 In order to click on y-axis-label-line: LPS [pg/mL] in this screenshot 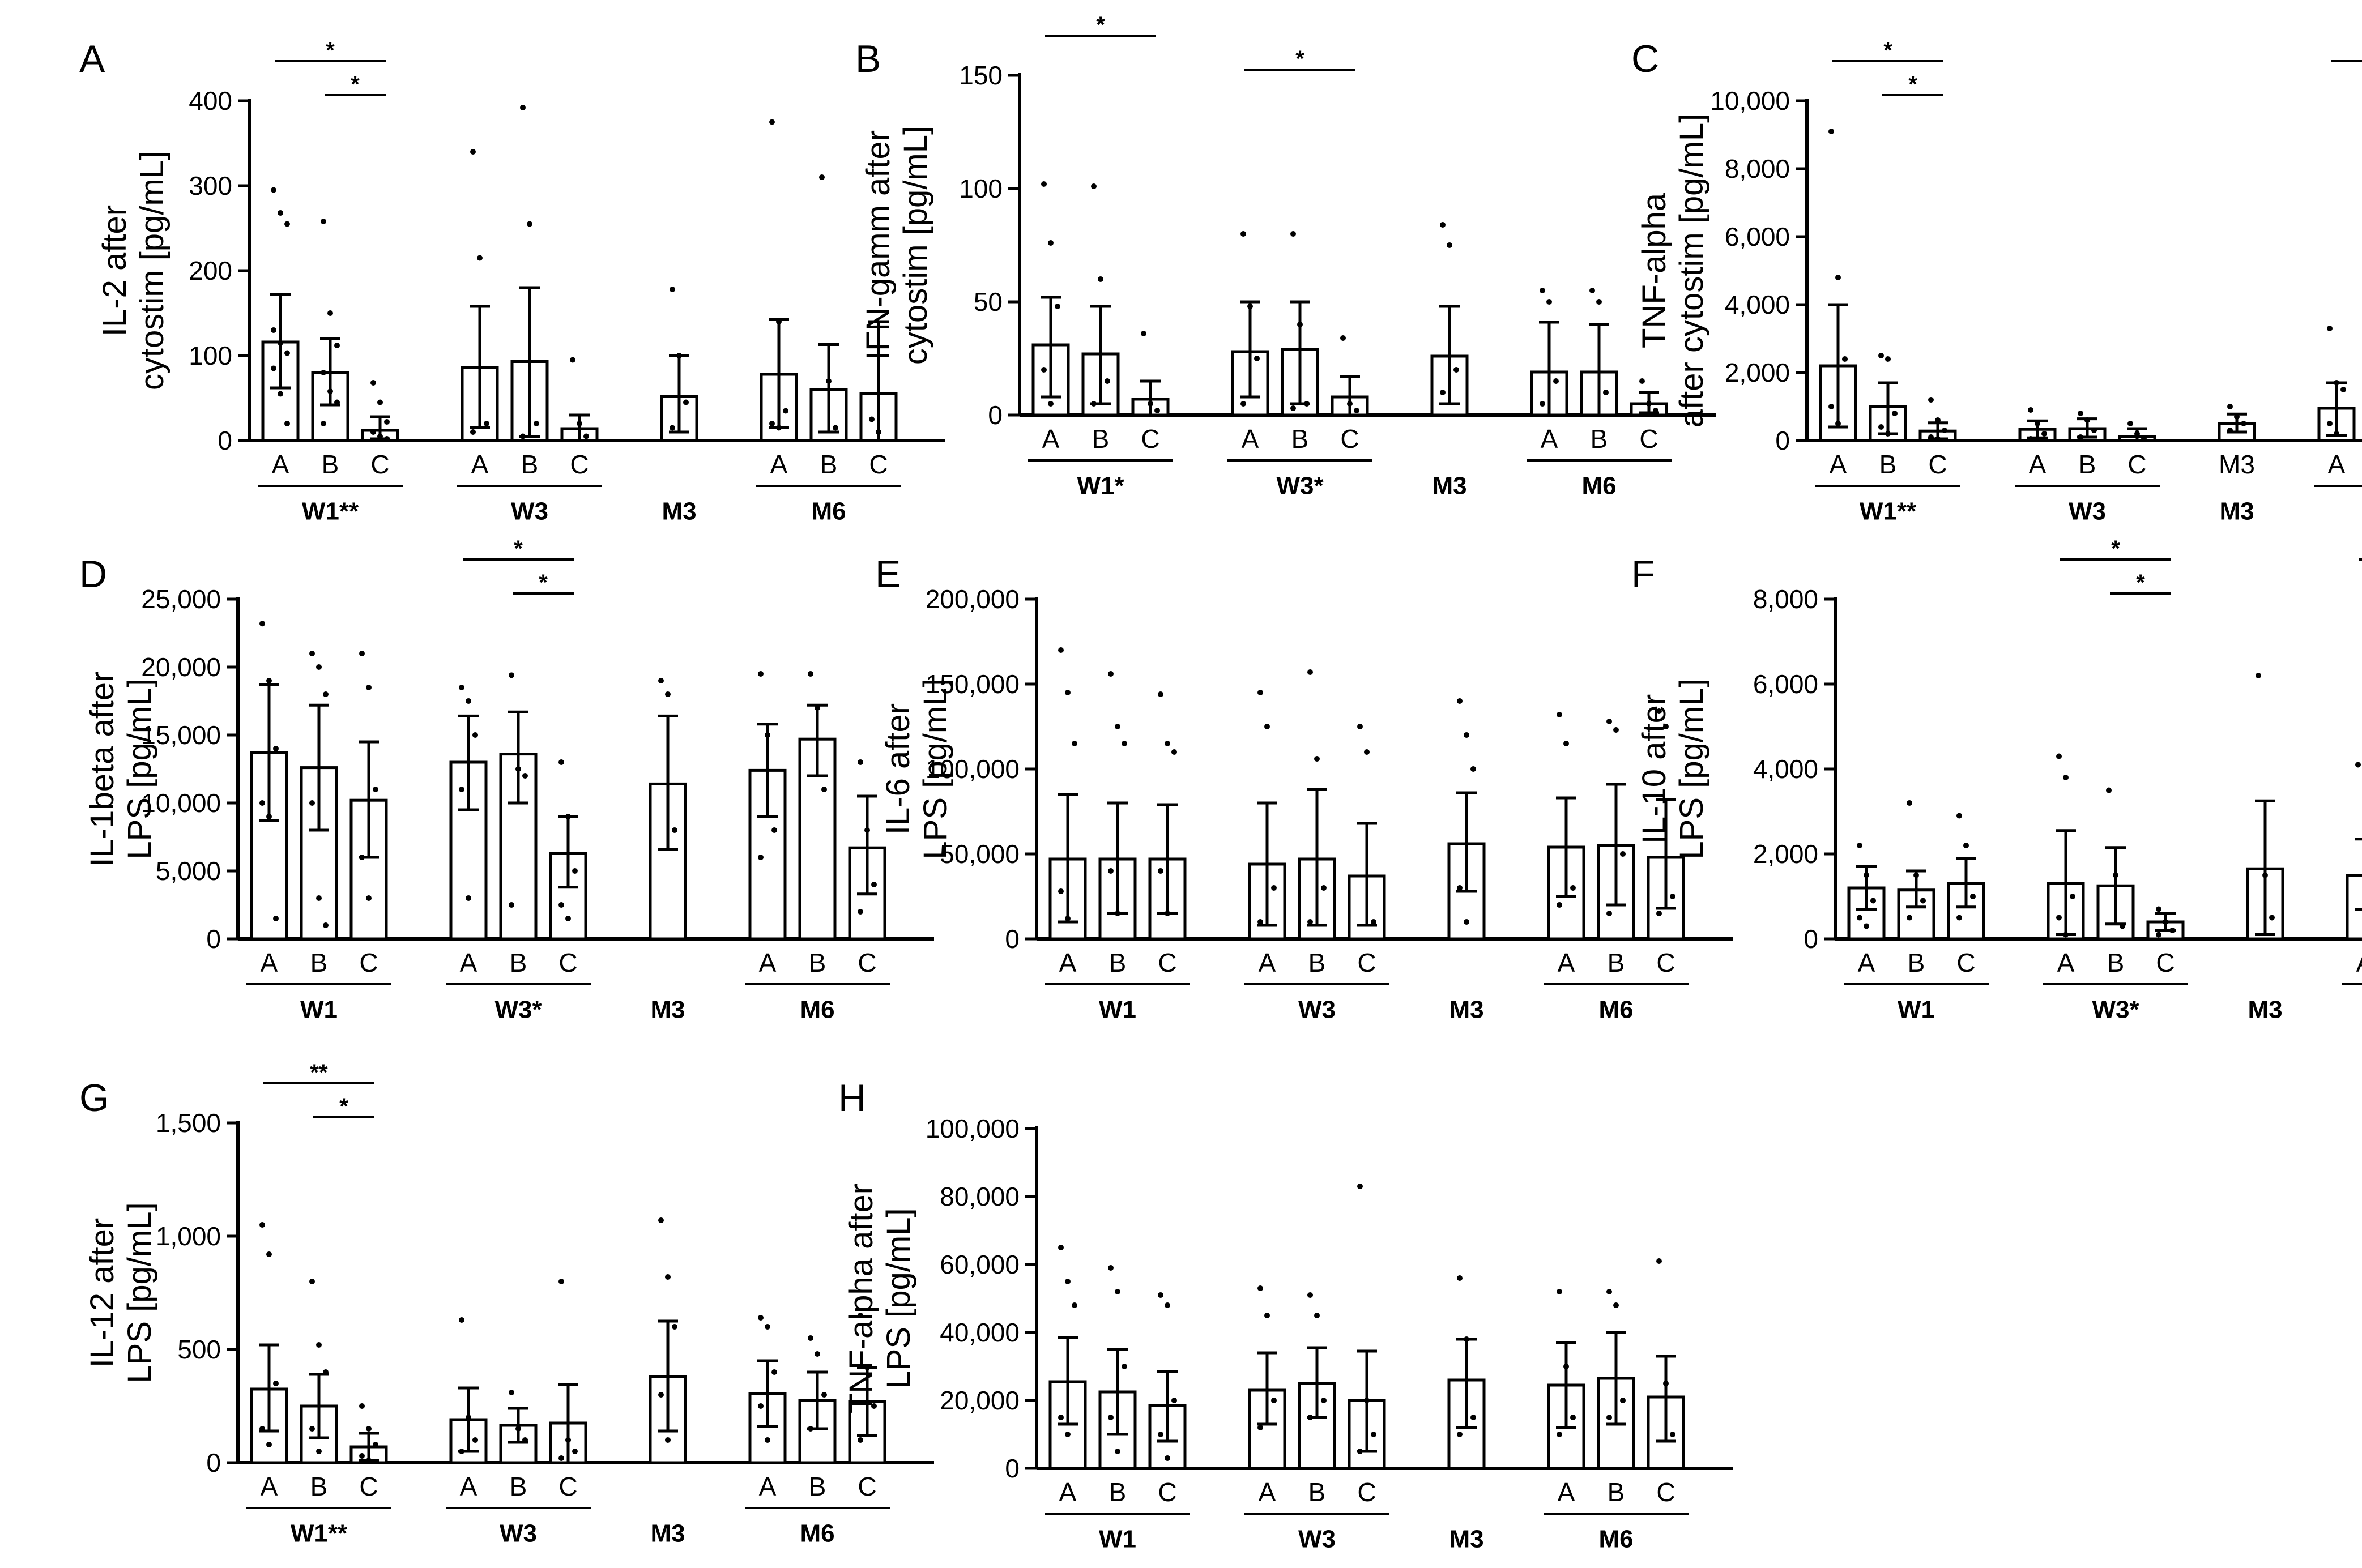, I will do `click(935, 768)`.